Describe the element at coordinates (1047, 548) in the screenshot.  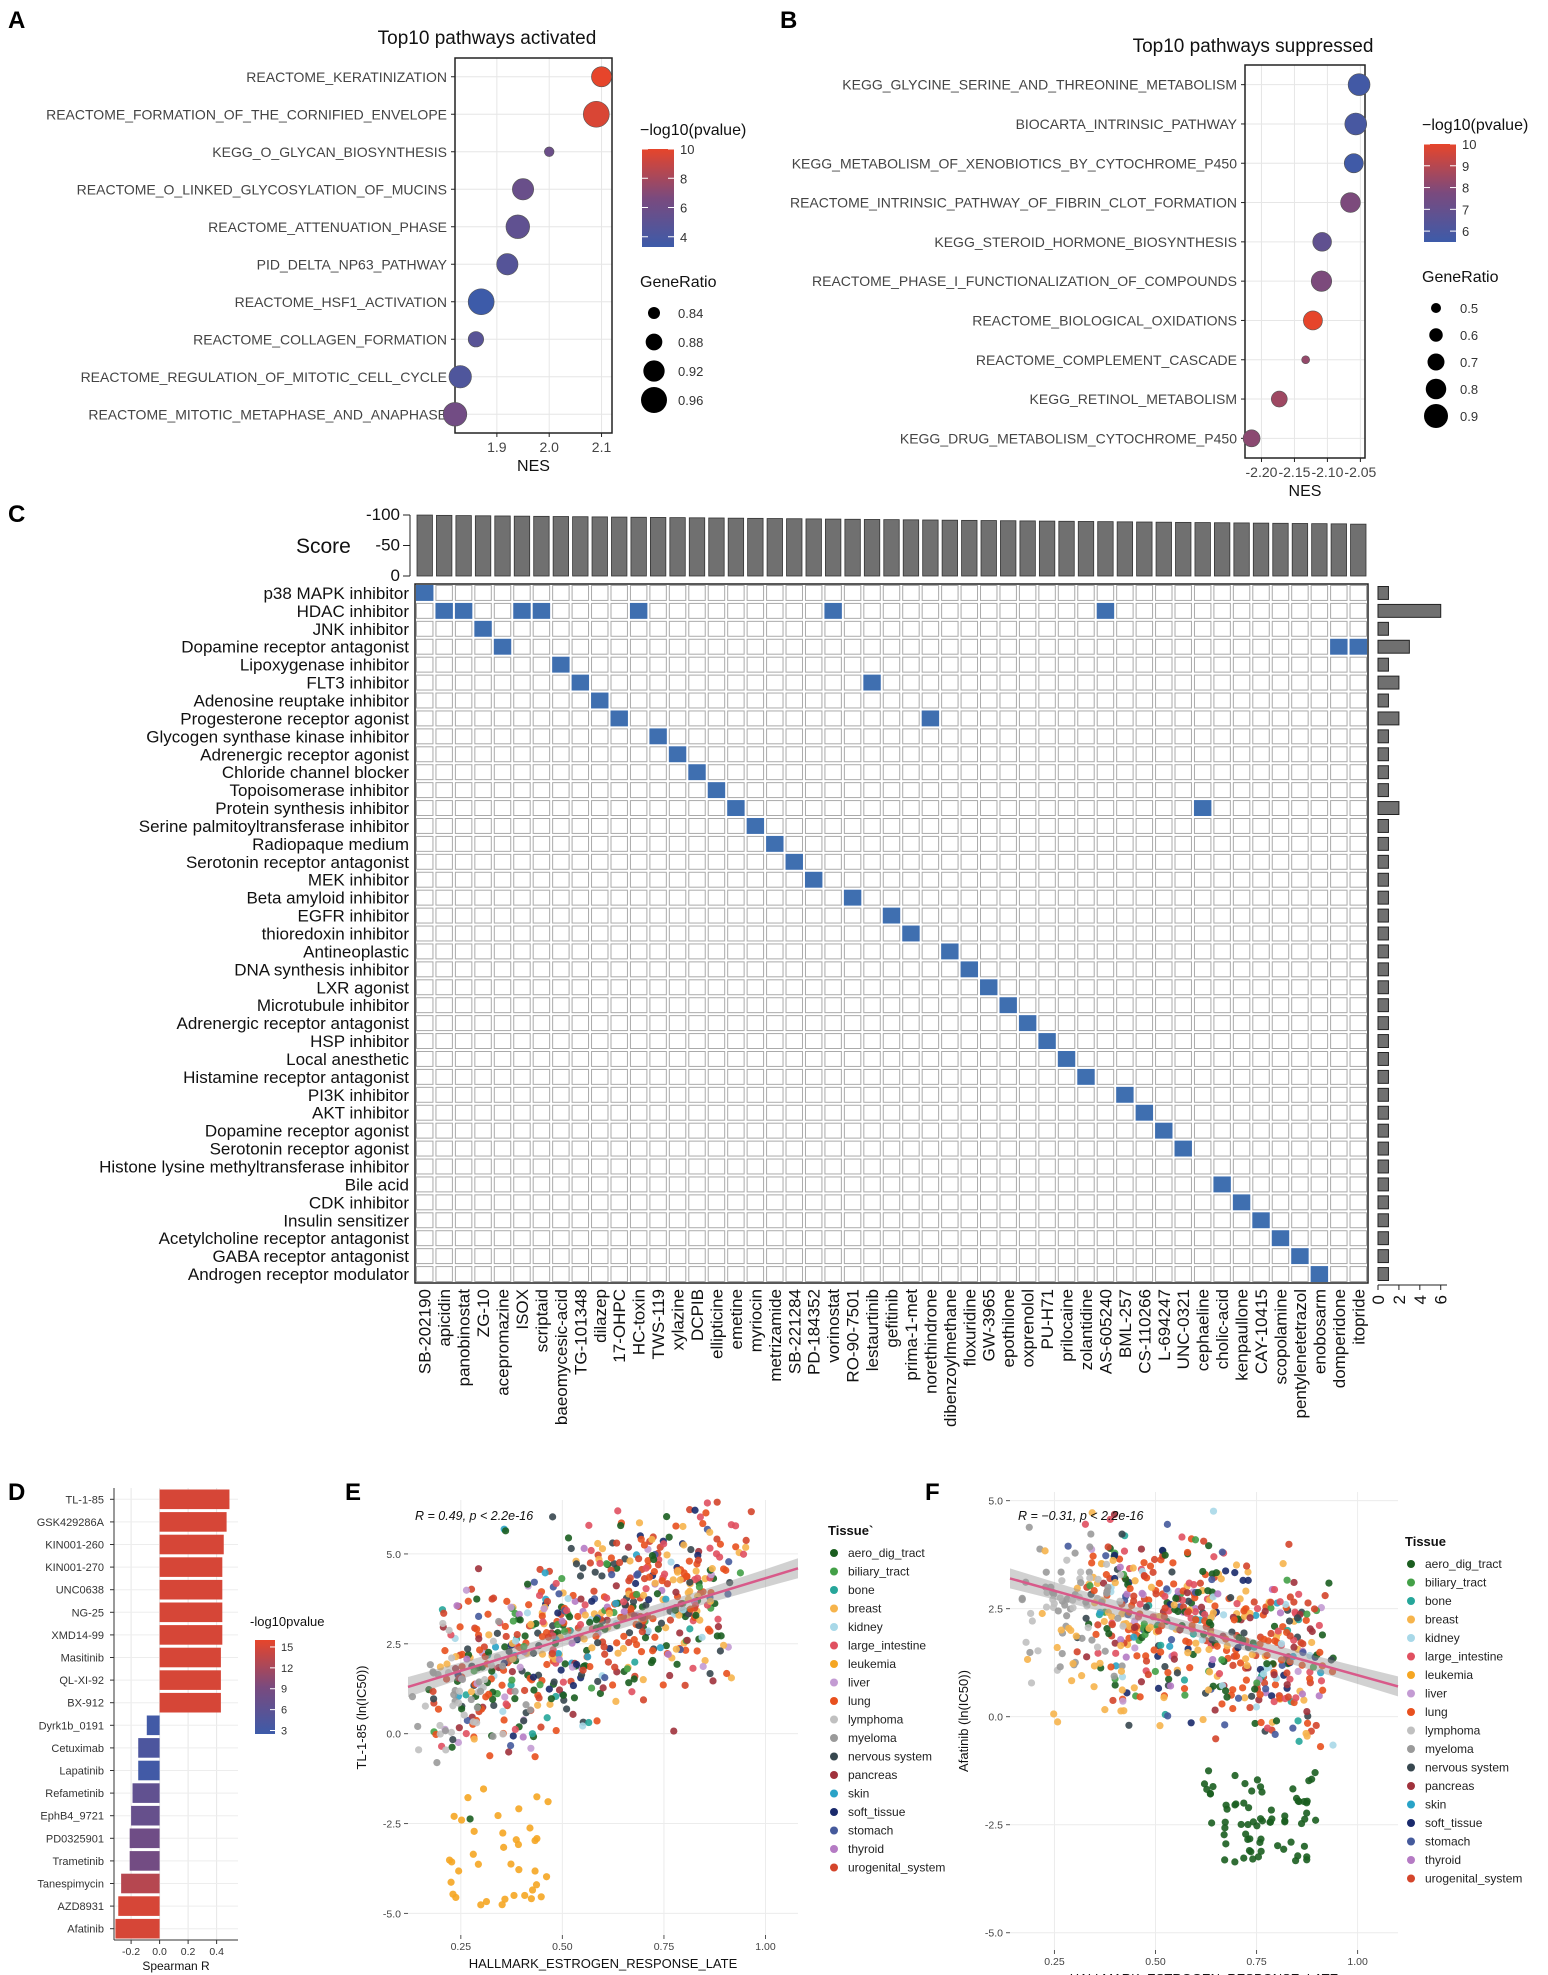
I see `score-bar-PU-H71` at that location.